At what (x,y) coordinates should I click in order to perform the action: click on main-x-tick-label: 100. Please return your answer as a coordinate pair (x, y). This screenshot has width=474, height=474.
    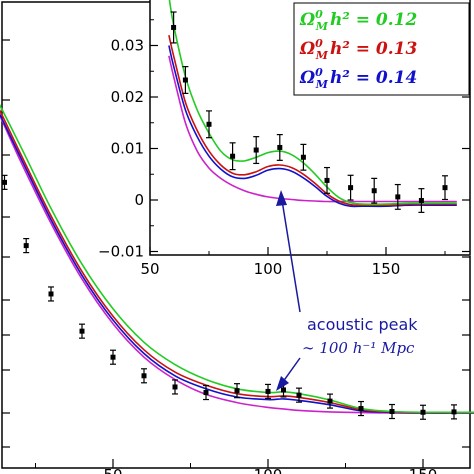
    Looking at the image, I should click on (268, 470).